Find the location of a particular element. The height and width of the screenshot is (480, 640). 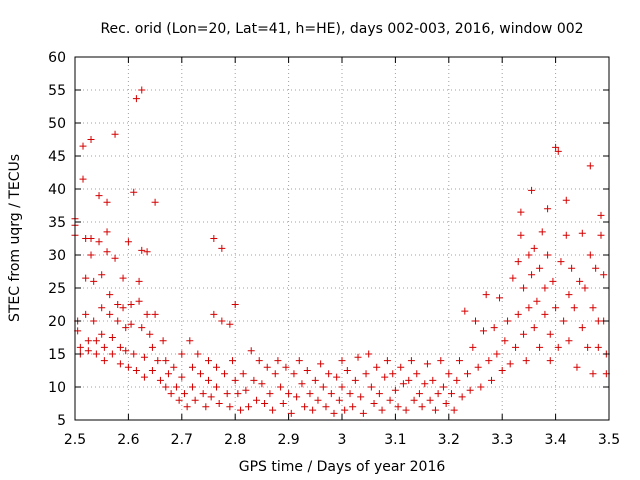

x-tick-label: 2.5 is located at coordinates (75, 440).